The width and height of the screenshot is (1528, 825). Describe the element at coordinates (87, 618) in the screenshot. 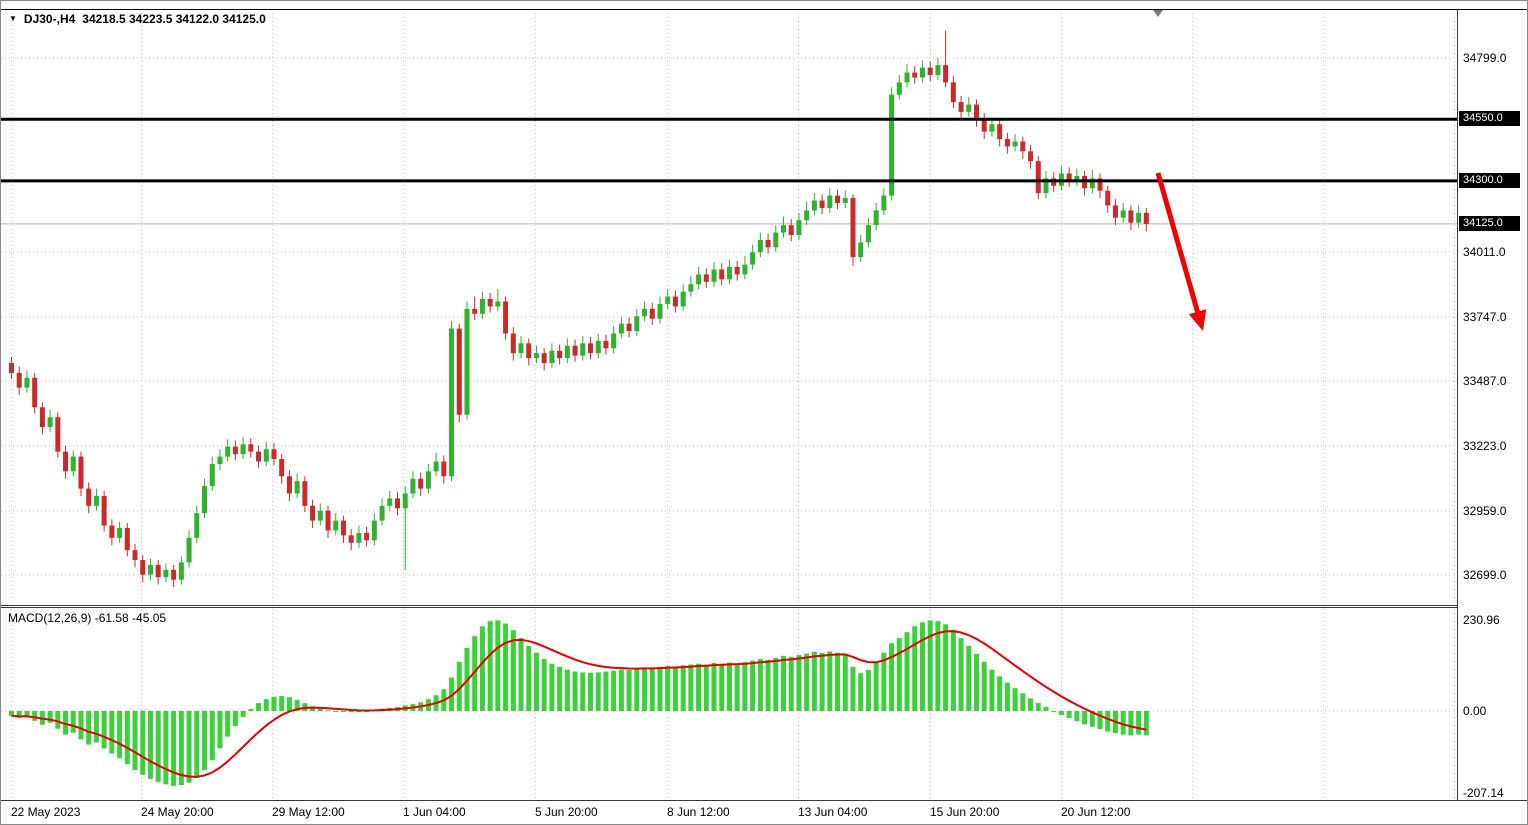

I see `macd-indicator-label: MACD(12,26,9) -61.58 -45.05` at that location.